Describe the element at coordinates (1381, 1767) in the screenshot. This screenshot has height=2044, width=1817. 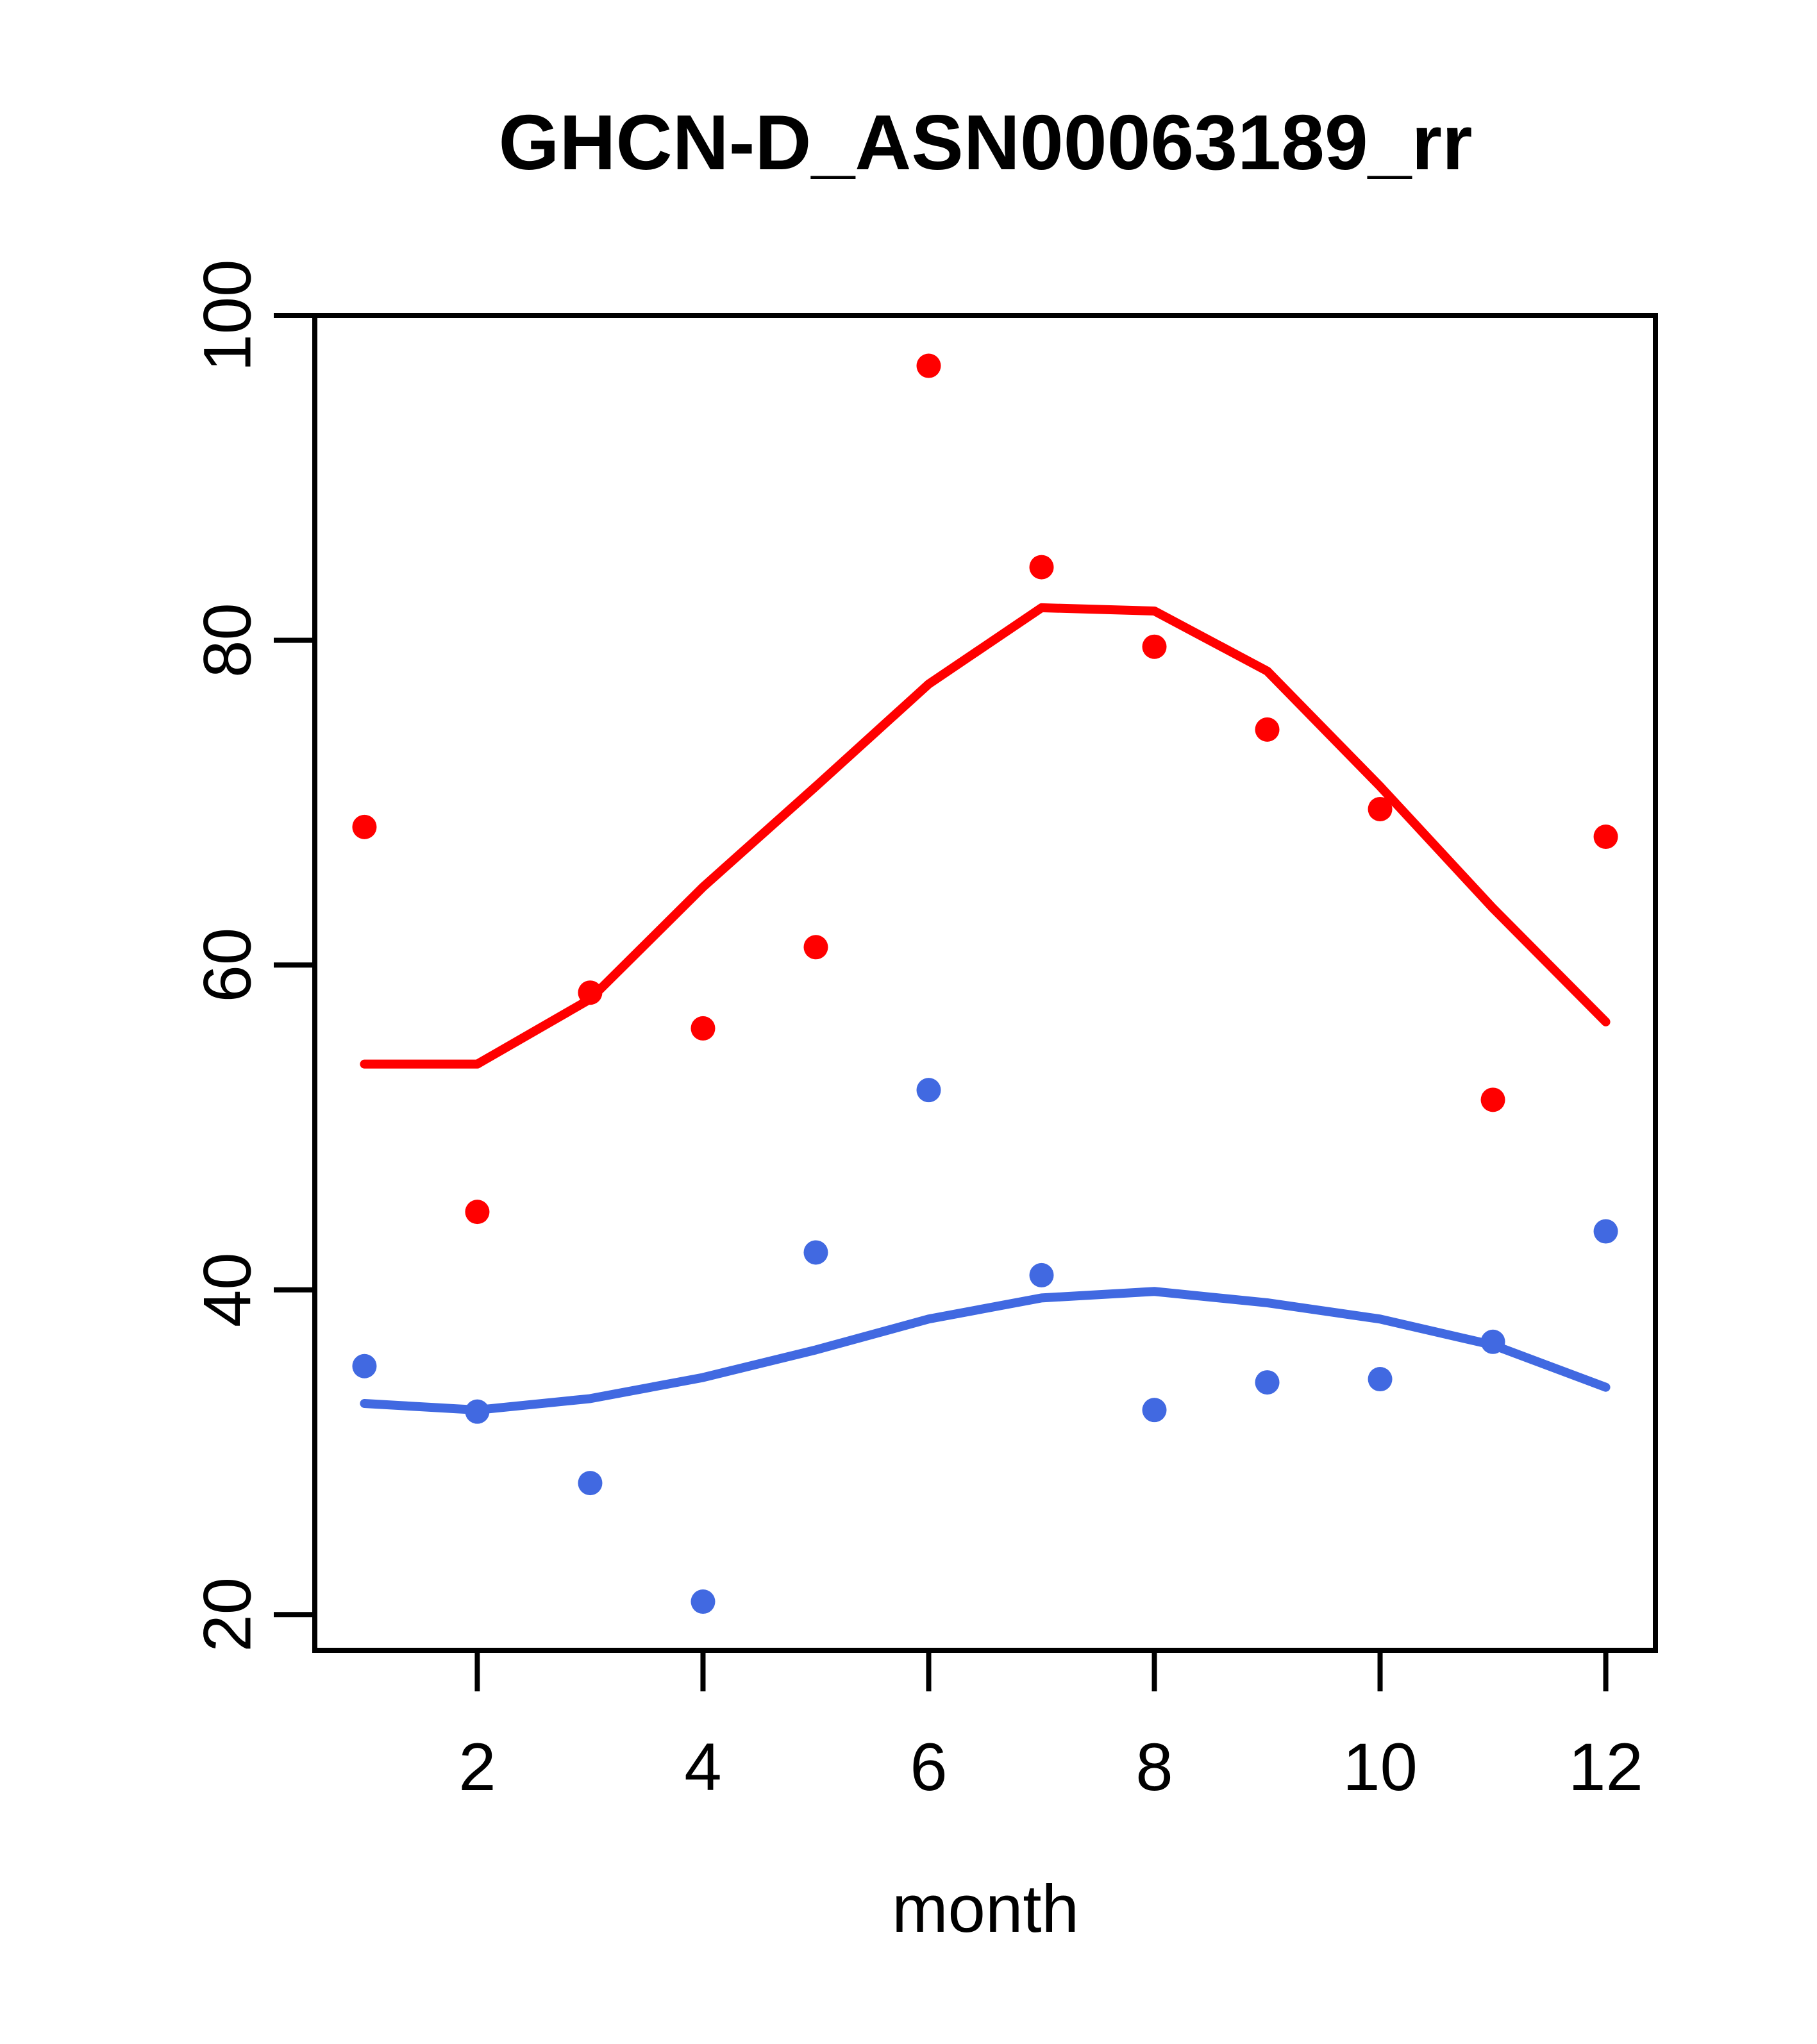
I see `x-tick-label: 10` at that location.